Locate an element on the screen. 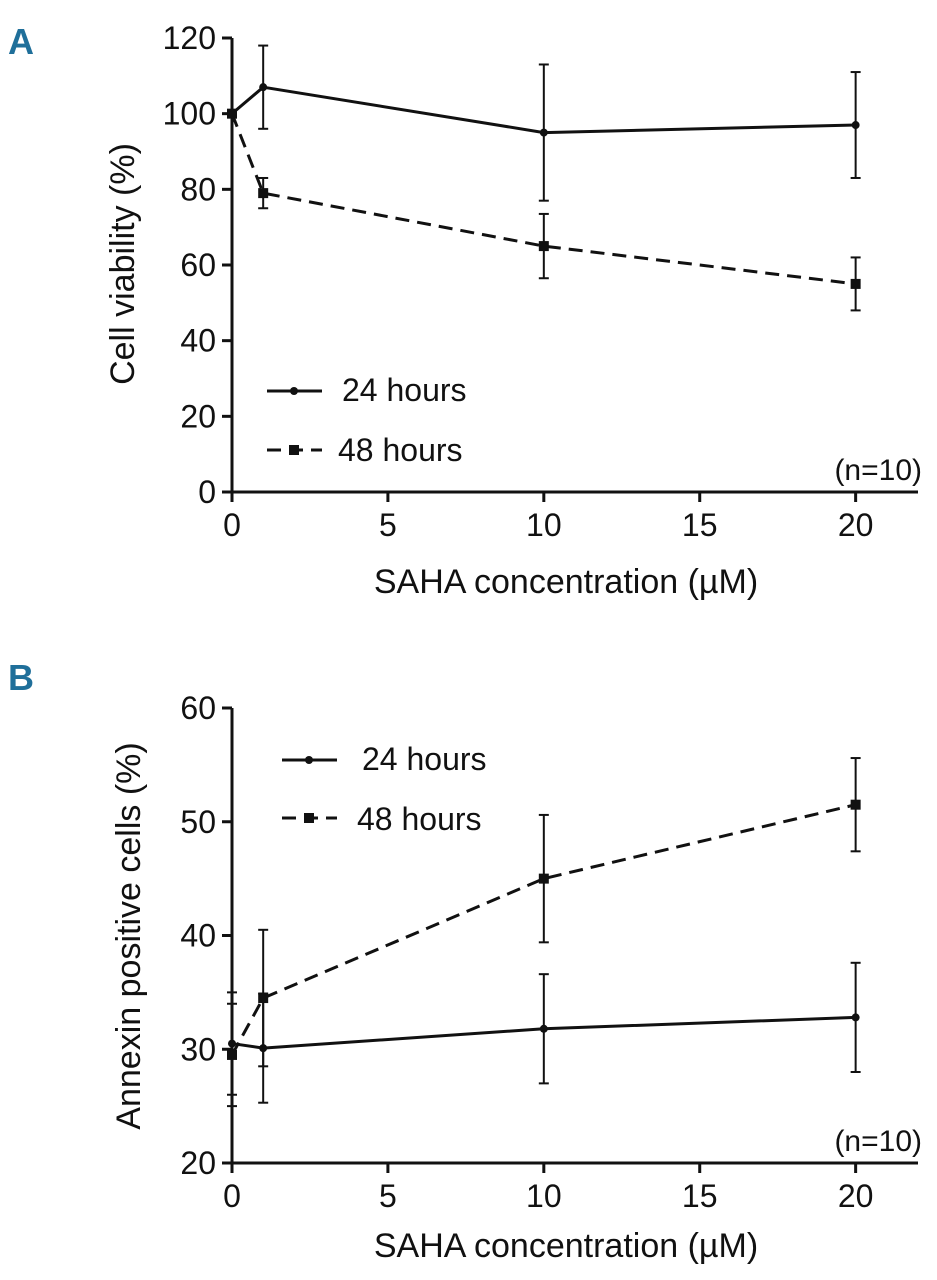 The image size is (937, 1280). y-axis-label: Annexin positive cells (%) is located at coordinates (129, 935).